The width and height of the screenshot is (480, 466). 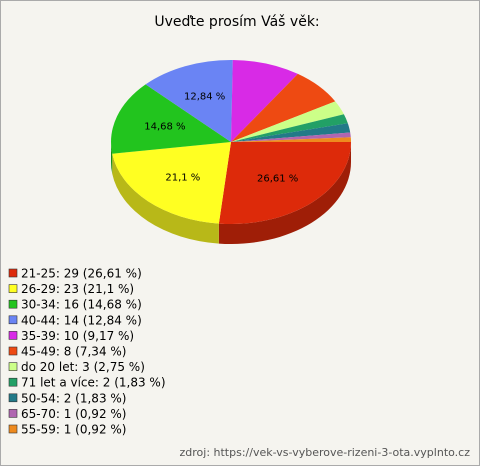 What do you see at coordinates (81, 320) in the screenshot?
I see `legend-label: 40-44: 14 (12,84 %)` at bounding box center [81, 320].